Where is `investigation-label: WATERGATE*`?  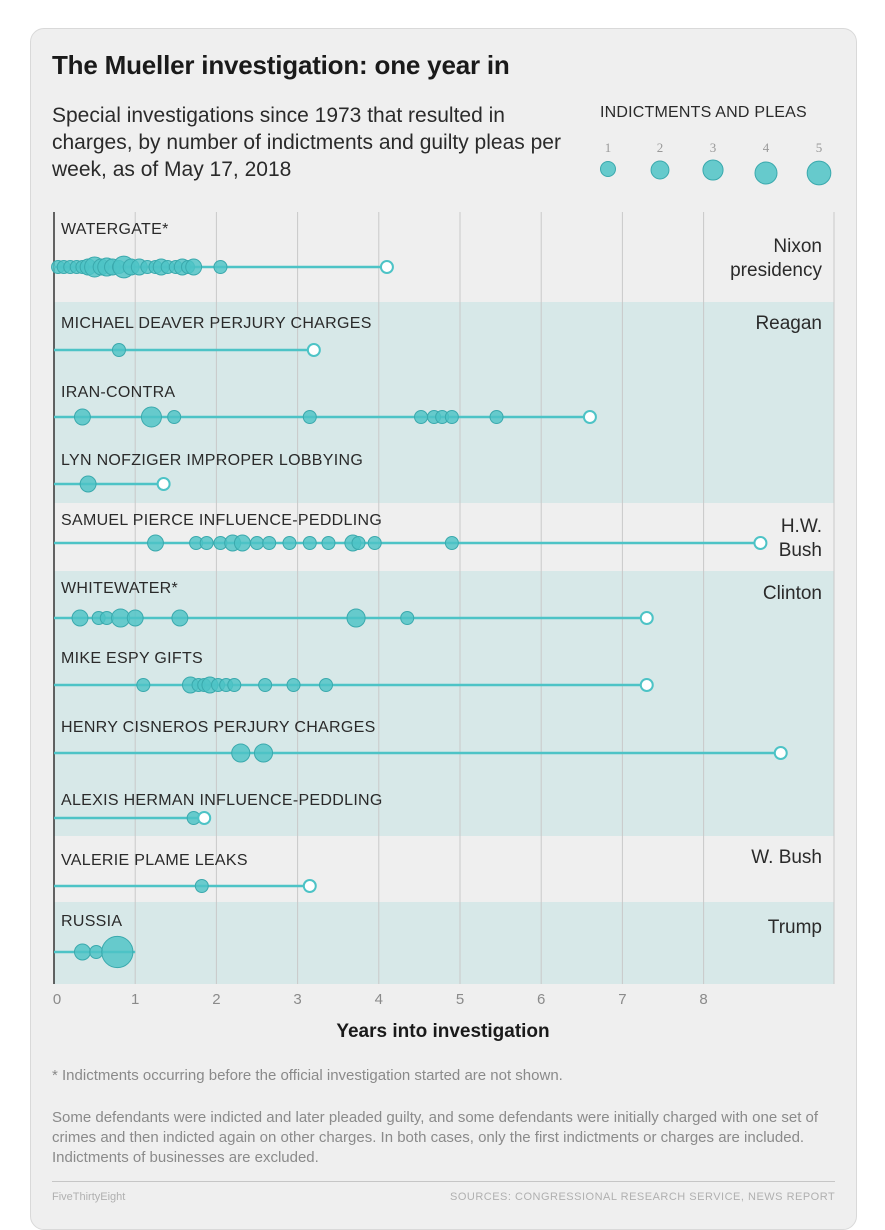
investigation-label: WATERGATE* is located at coordinates (115, 229).